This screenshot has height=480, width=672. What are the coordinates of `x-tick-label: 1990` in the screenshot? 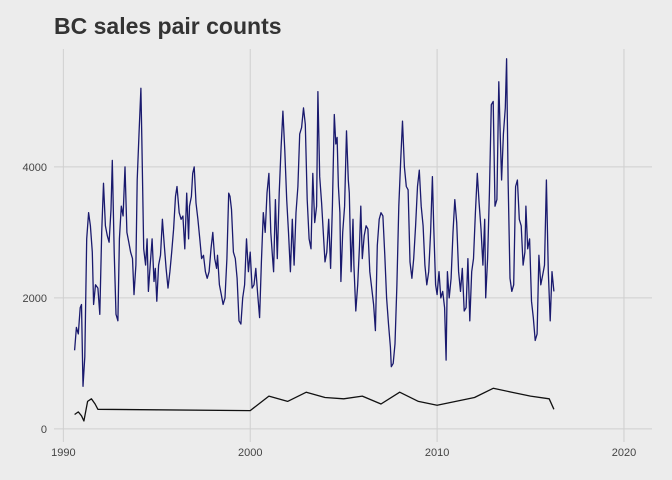 It's located at (63, 453).